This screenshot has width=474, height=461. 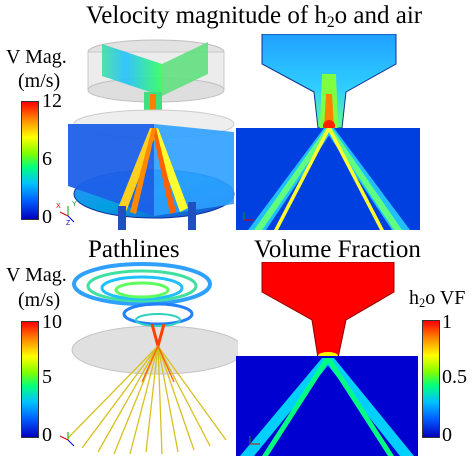 I want to click on top-title-part-b: o and air, so click(x=378, y=15).